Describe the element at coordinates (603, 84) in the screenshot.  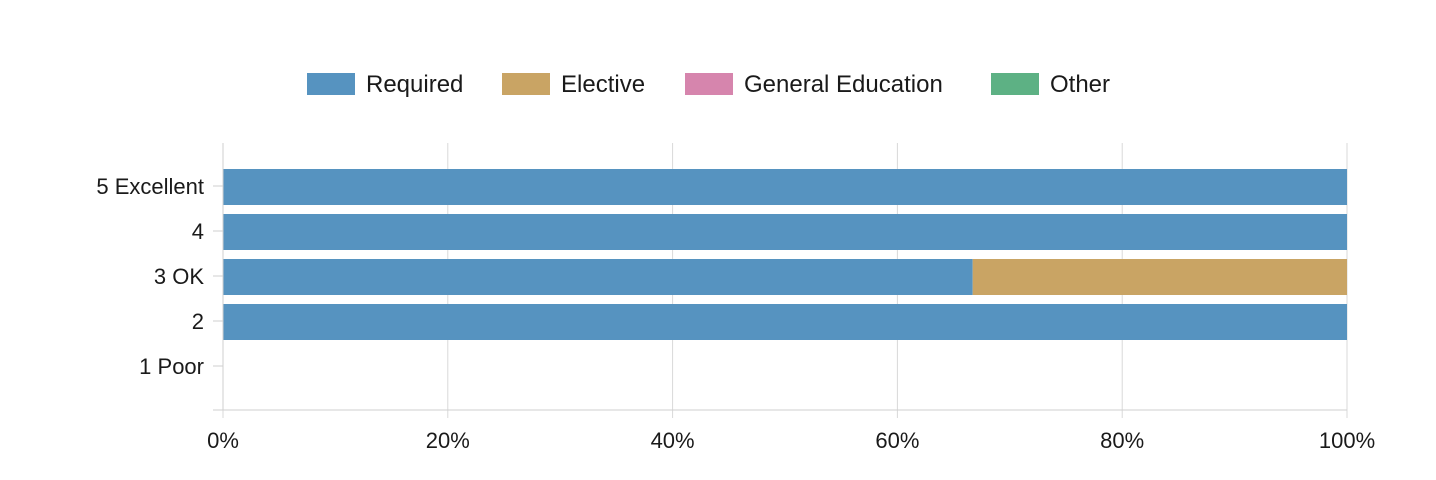
I see `legend-label-elective: Elective` at that location.